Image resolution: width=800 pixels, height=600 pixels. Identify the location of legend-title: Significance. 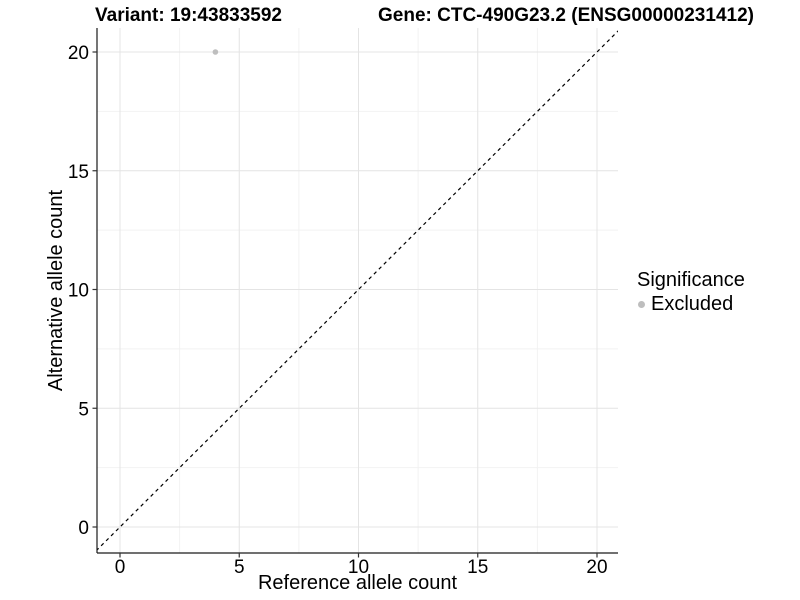
(691, 280).